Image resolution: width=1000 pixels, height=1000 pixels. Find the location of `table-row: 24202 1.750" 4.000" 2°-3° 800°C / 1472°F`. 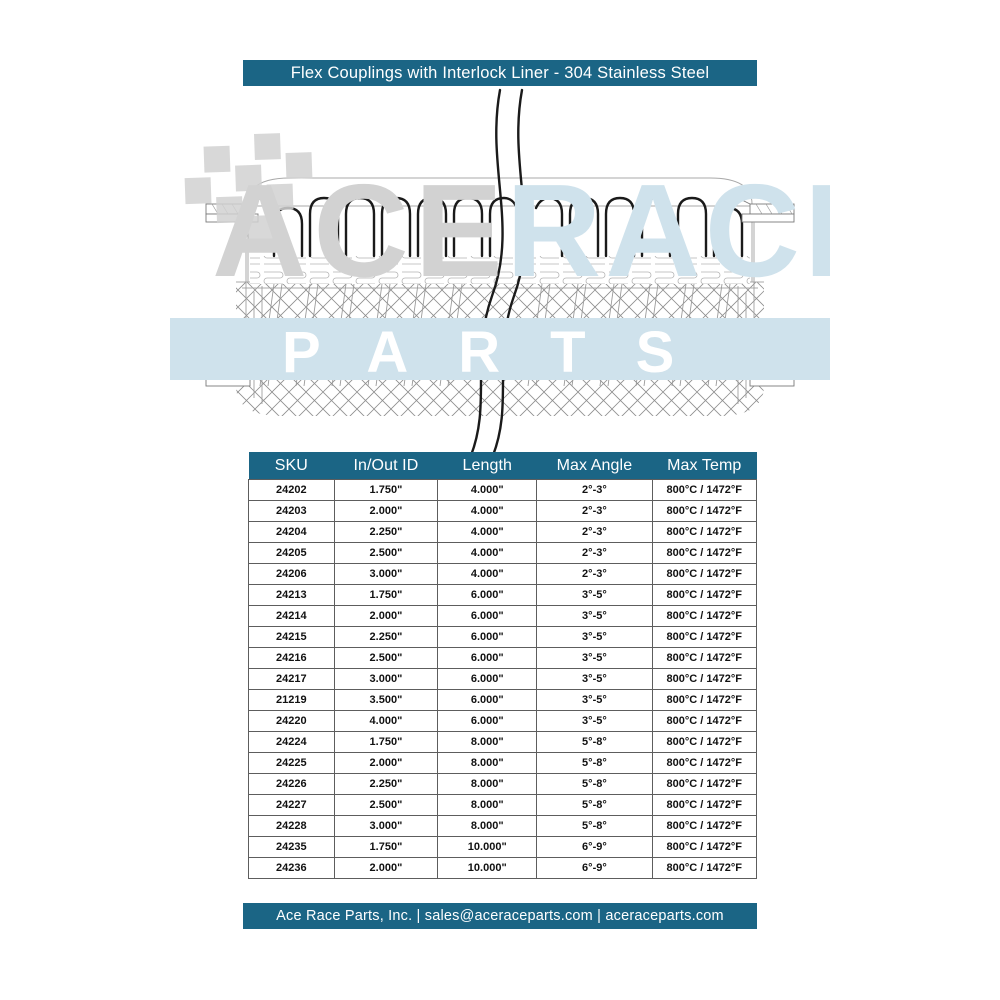

table-row: 24202 1.750" 4.000" 2°-3° 800°C / 1472°F is located at coordinates (503, 490).